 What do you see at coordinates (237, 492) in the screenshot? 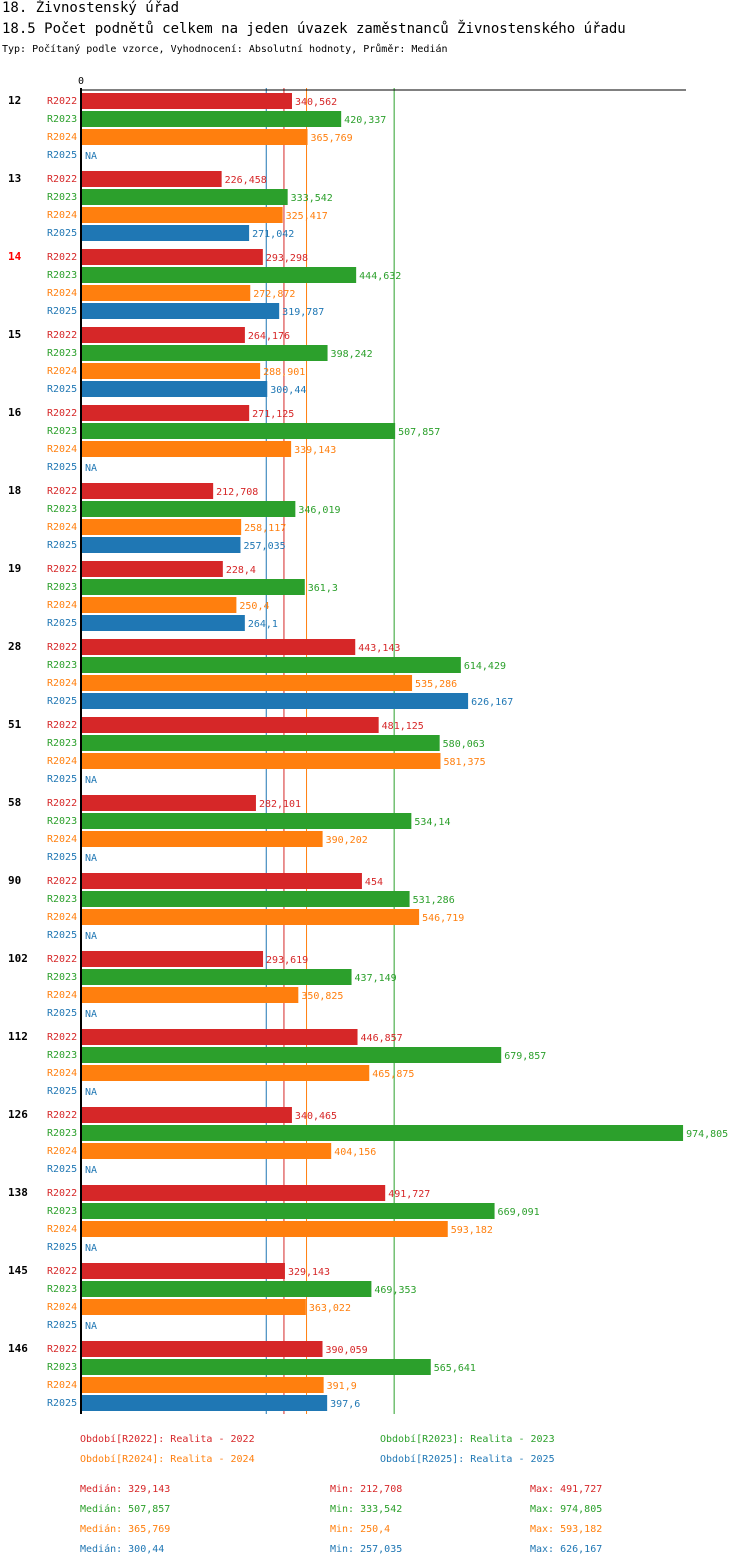
I see `value-label-18-r2022: 212,708` at bounding box center [237, 492].